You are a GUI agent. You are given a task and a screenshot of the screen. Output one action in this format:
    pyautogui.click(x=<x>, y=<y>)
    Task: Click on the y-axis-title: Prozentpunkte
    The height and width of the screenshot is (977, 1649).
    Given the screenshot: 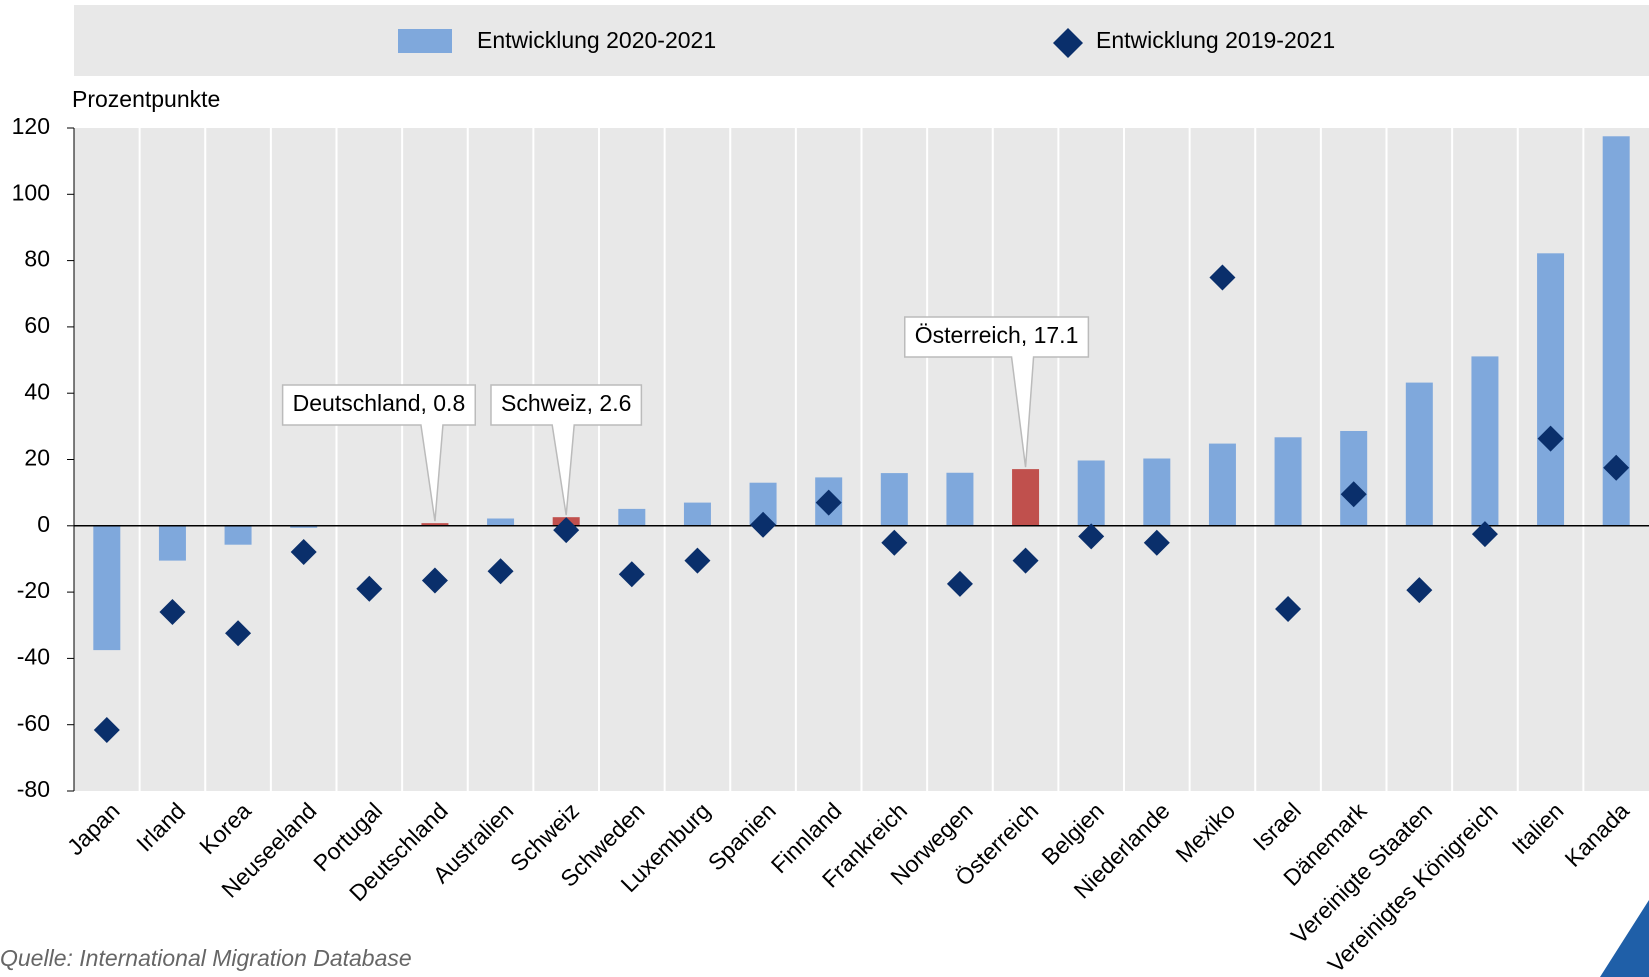 What is the action you would take?
    pyautogui.click(x=146, y=99)
    